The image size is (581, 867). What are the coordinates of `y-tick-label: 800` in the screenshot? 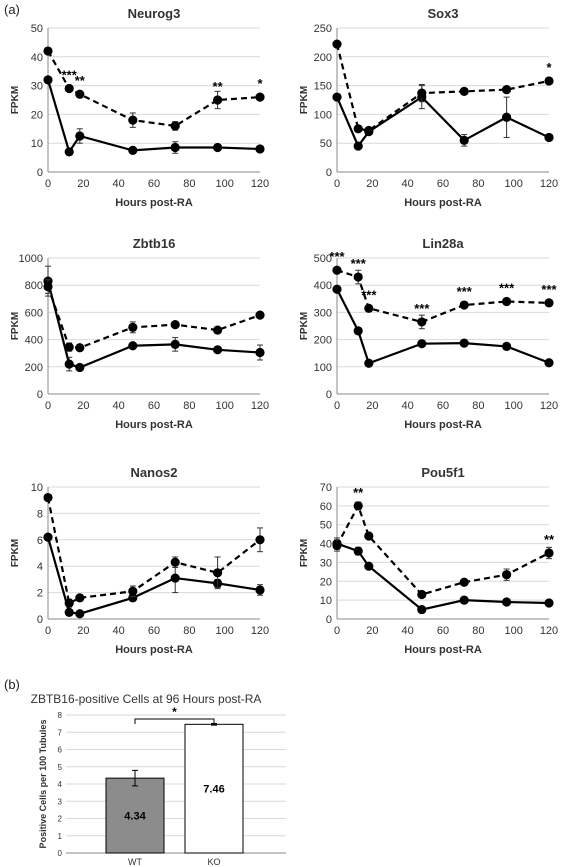 It's located at (34, 286).